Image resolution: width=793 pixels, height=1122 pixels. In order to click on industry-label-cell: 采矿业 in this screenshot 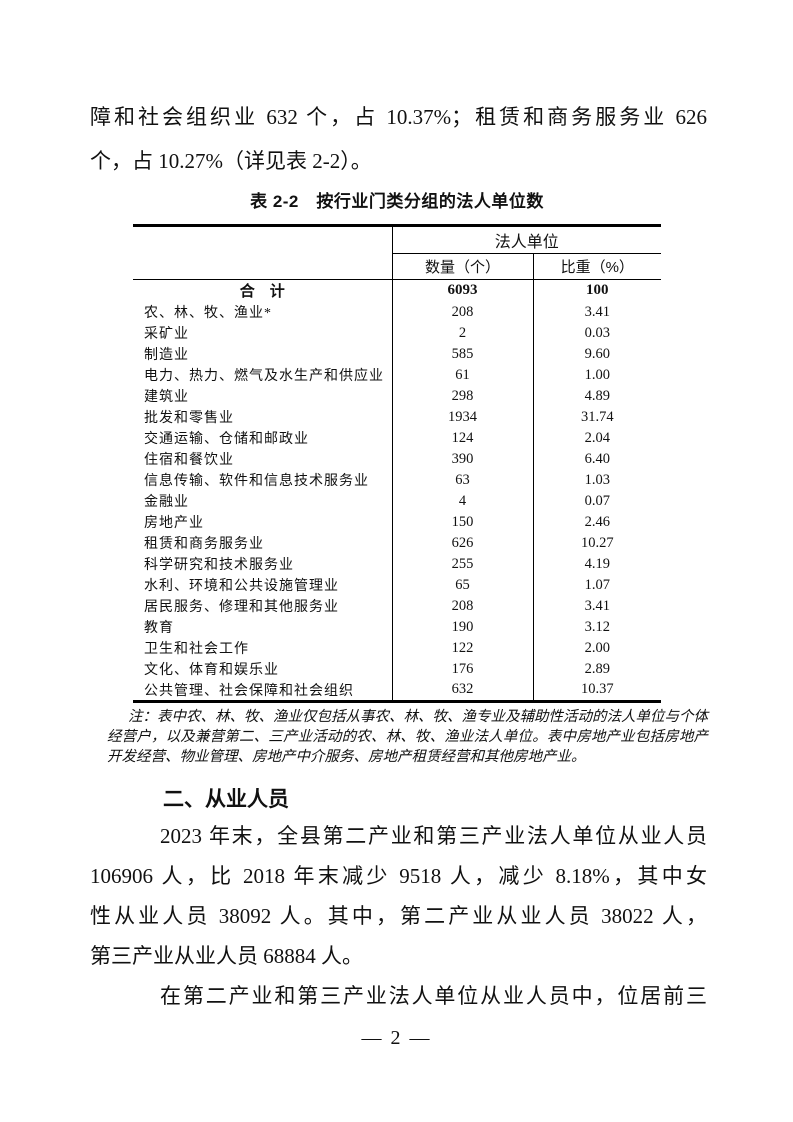, I will do `click(263, 333)`.